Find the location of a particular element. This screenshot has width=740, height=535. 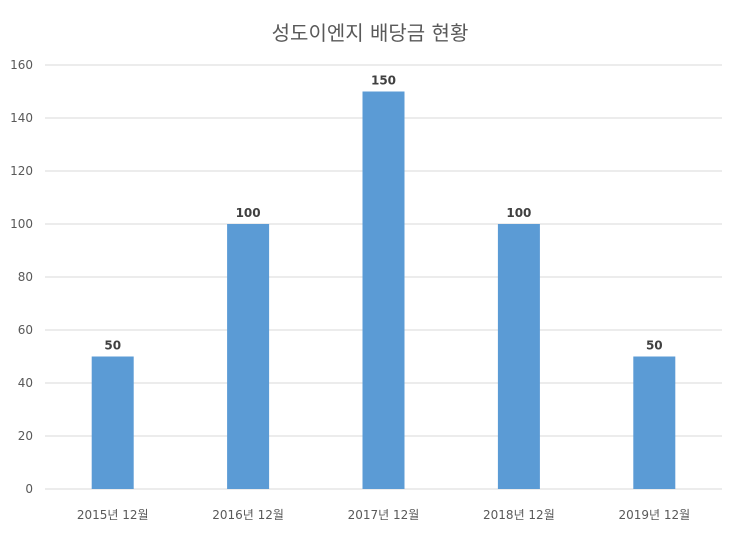

x-tick-label: 2016년 12월 is located at coordinates (248, 515).